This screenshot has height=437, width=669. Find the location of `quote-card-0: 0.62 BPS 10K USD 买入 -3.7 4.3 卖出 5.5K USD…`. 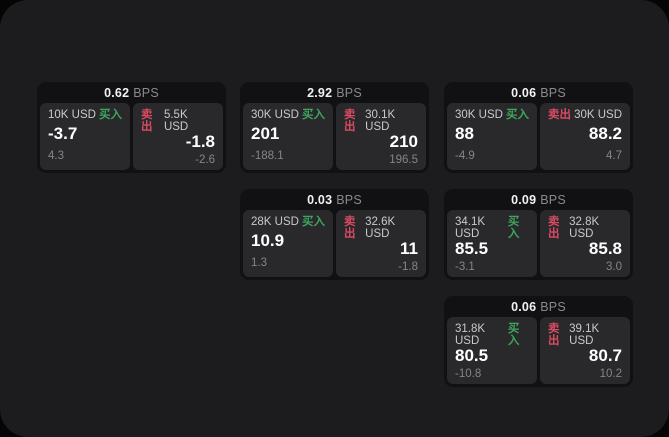

quote-card-0: 0.62 BPS 10K USD 买入 -3.7 4.3 卖出 5.5K USD… is located at coordinates (131, 127).